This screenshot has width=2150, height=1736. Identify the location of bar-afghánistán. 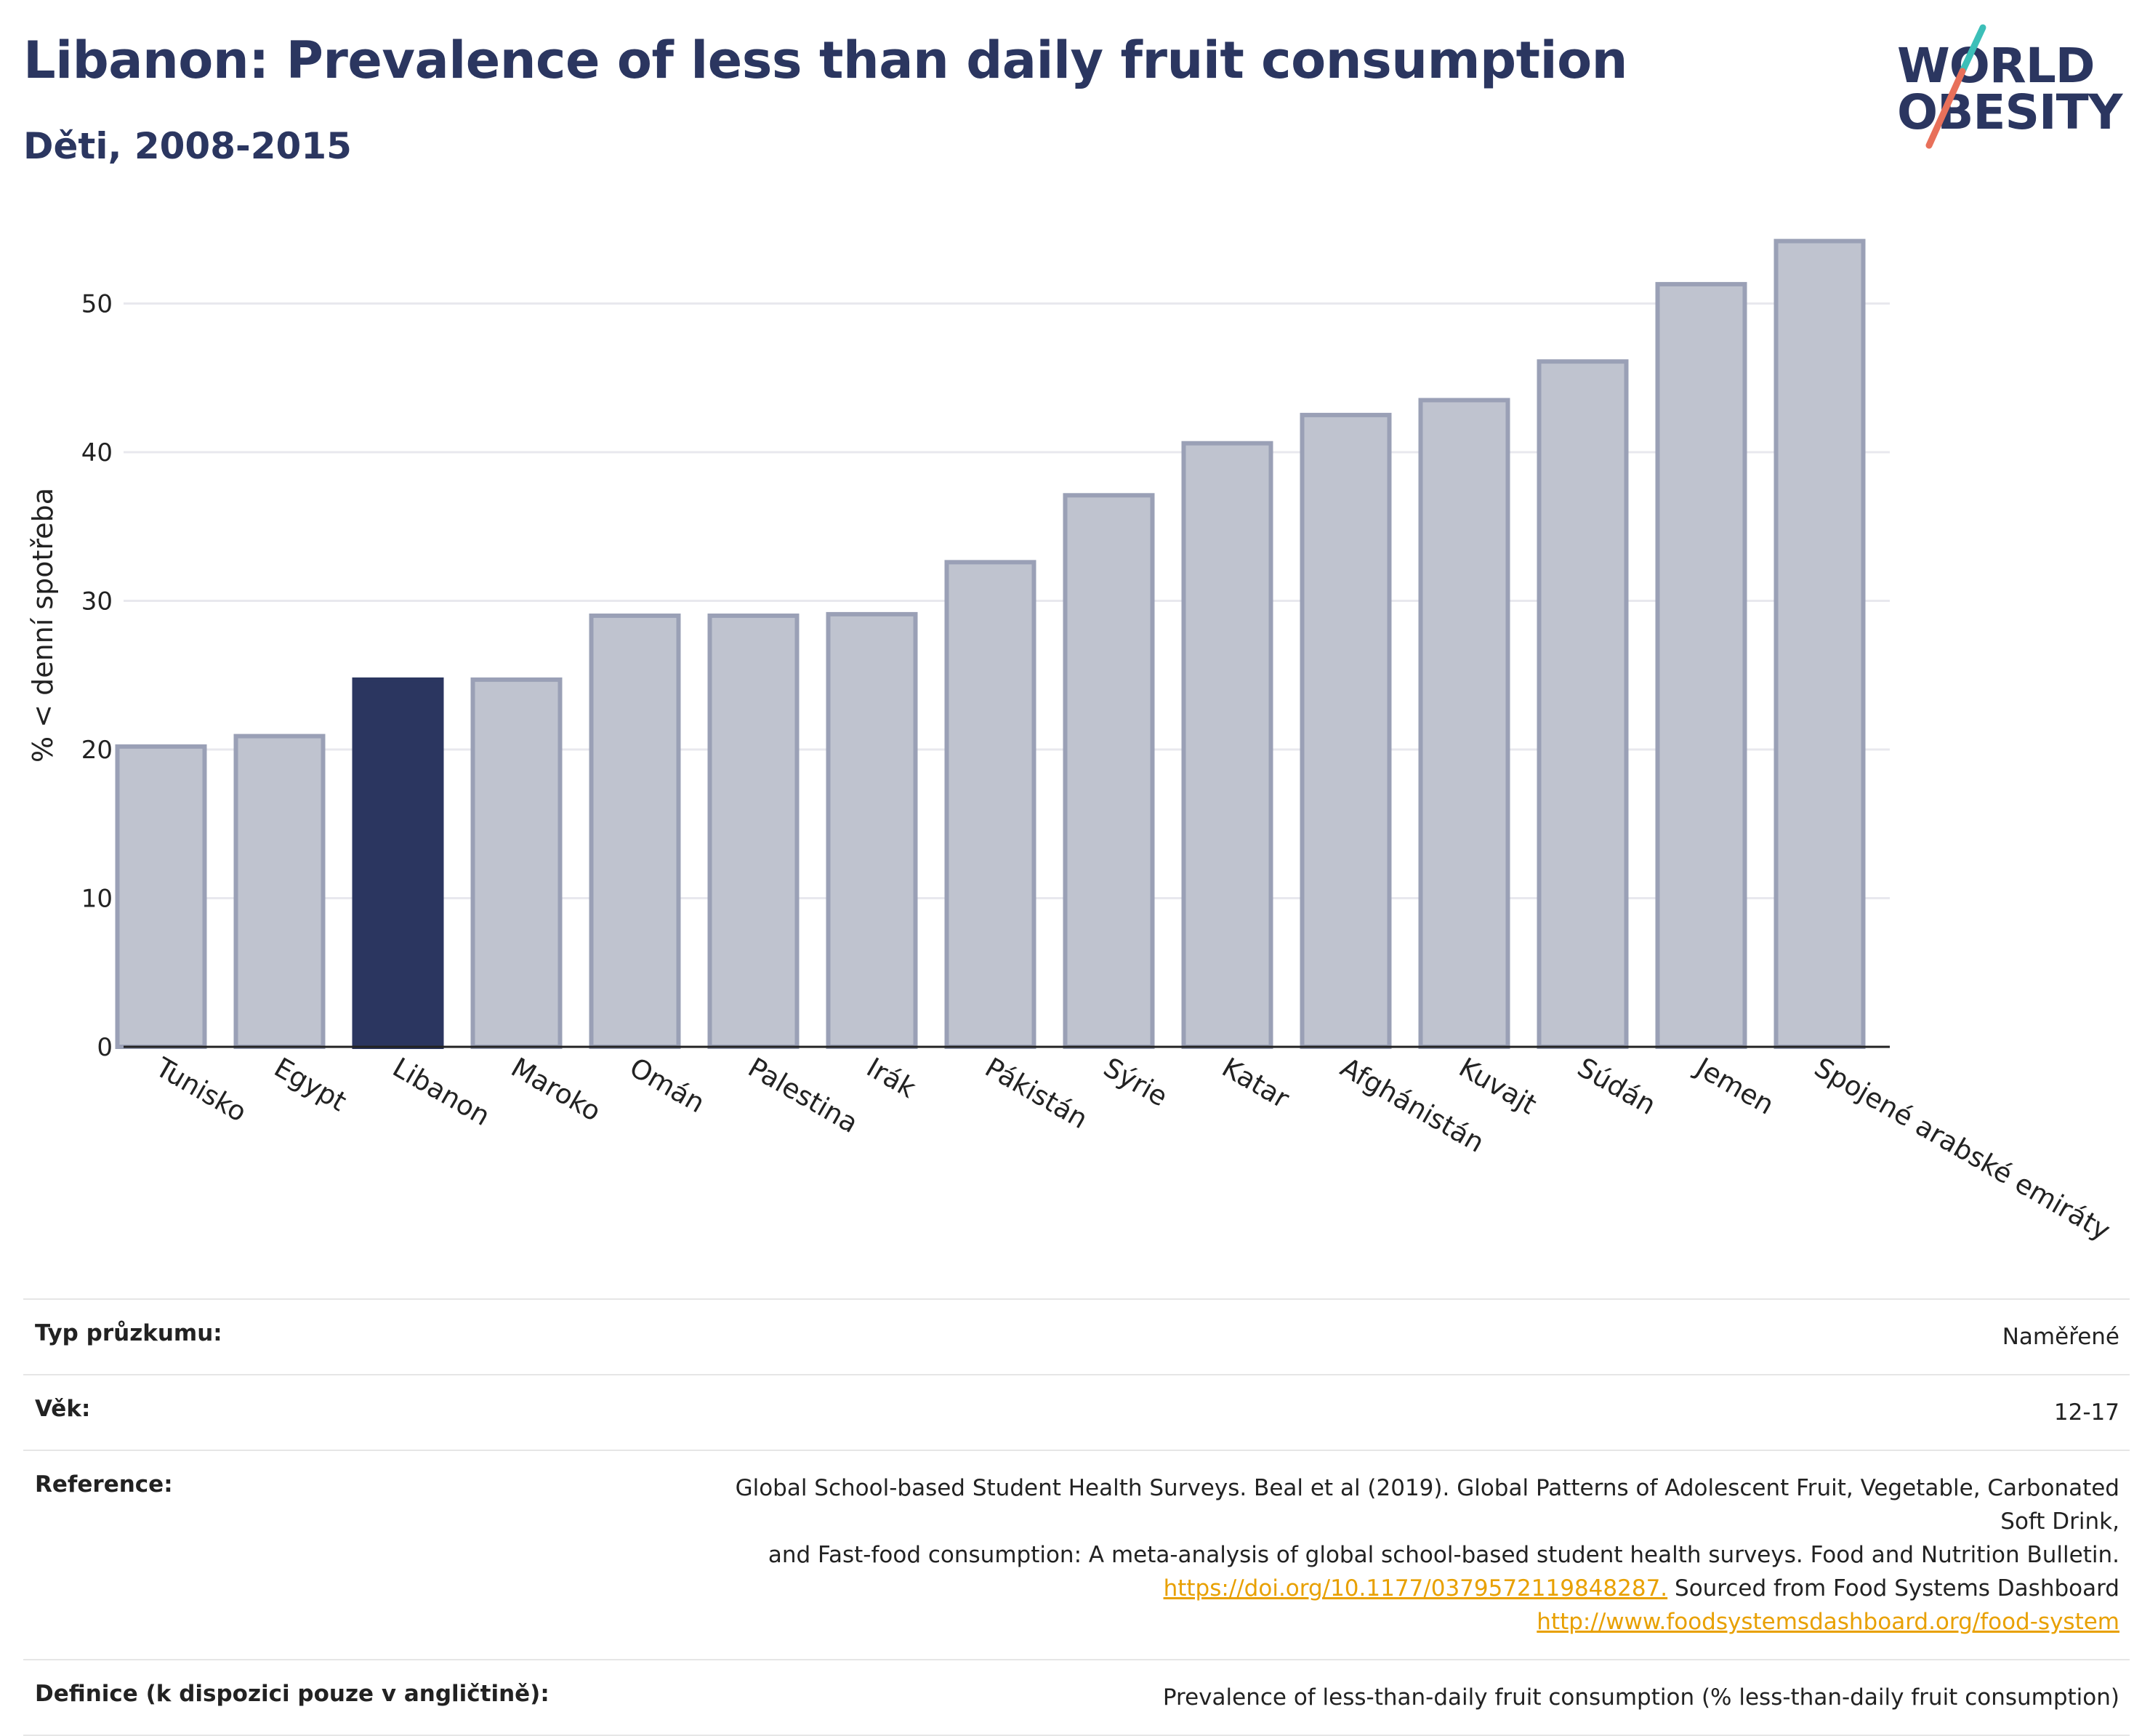
(1346, 730).